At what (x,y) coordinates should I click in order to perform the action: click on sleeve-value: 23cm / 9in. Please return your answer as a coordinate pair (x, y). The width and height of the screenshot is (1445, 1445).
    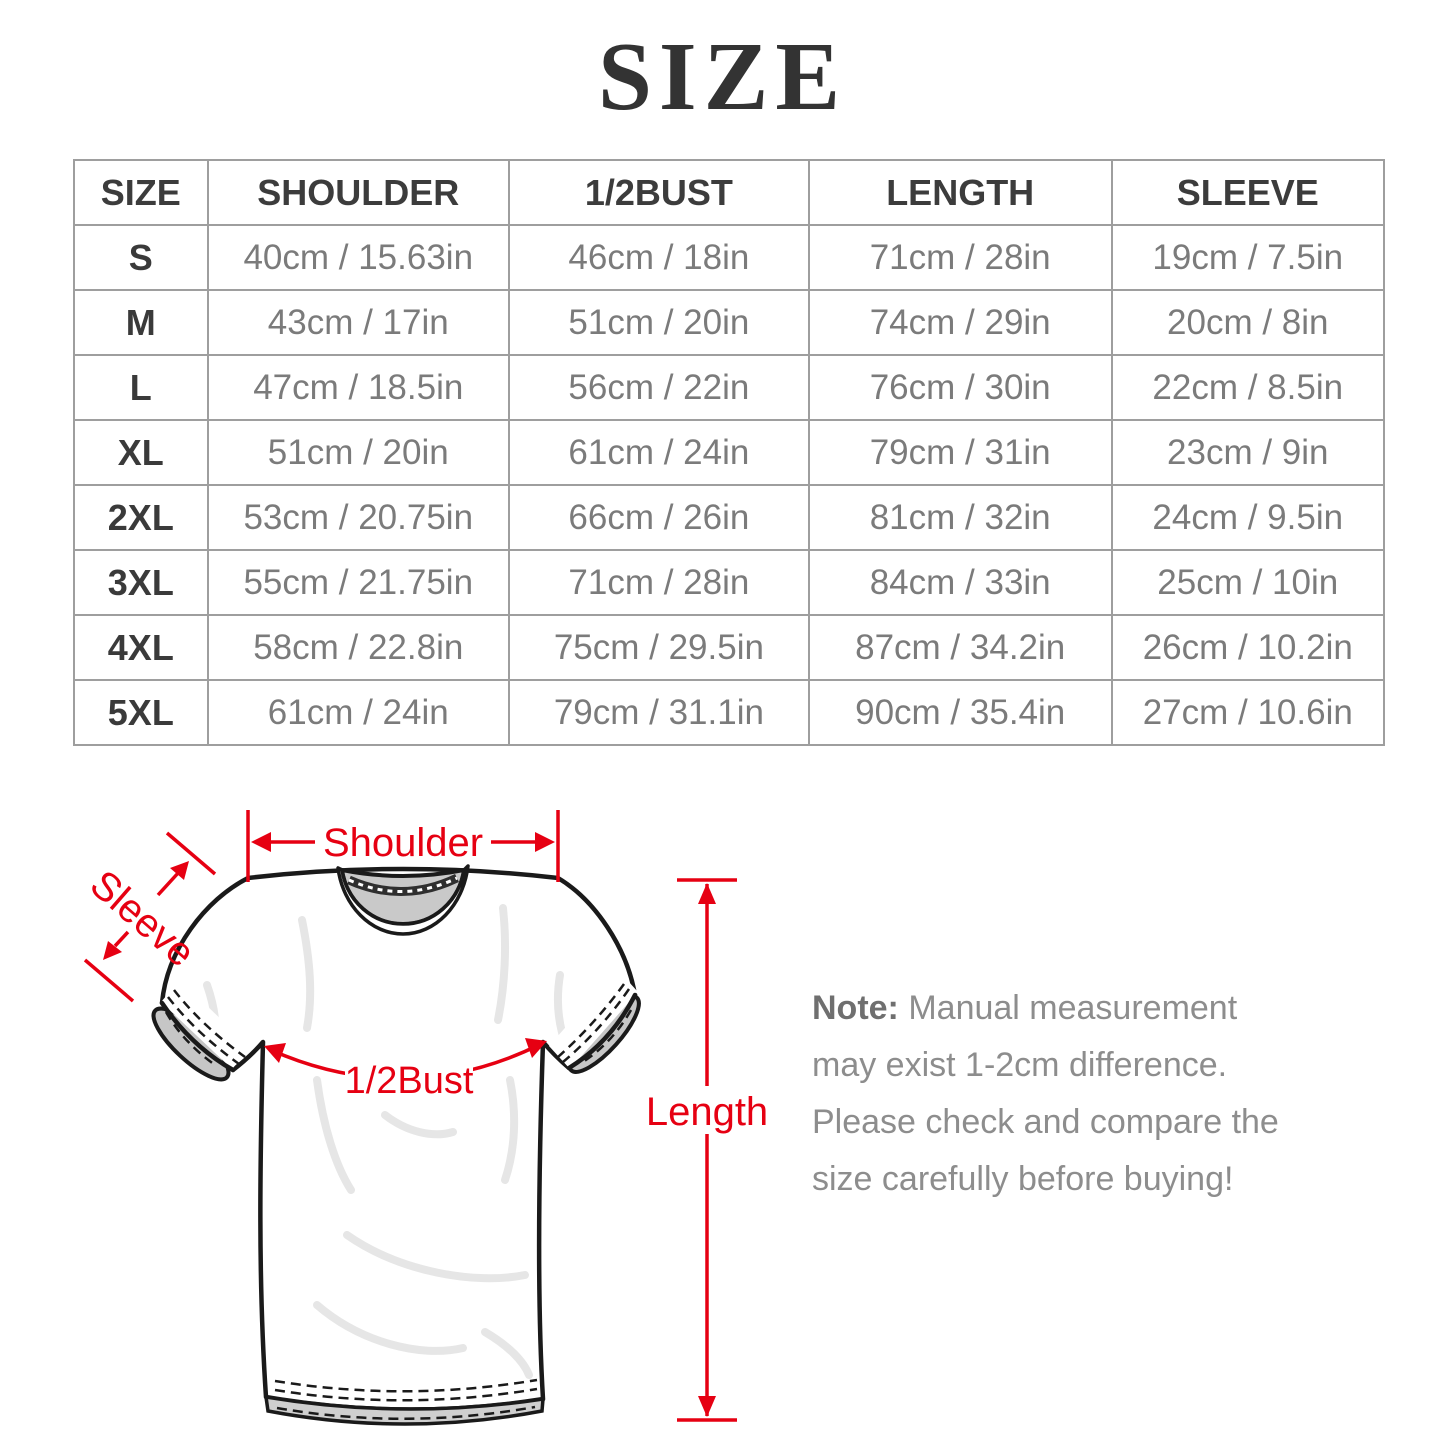
    Looking at the image, I should click on (1247, 452).